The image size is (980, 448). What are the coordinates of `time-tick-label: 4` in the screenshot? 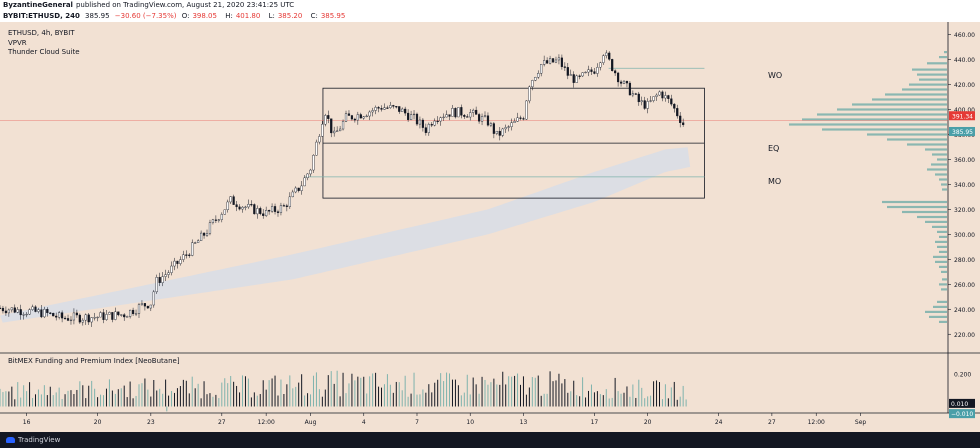 It's located at (364, 422).